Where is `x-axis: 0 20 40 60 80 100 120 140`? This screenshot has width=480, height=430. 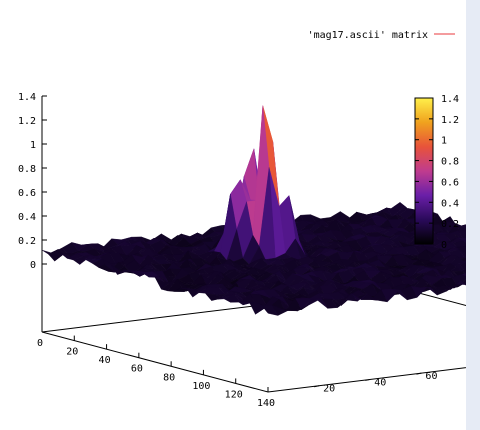 x-axis: 0 20 40 60 80 100 120 140 is located at coordinates (156, 368).